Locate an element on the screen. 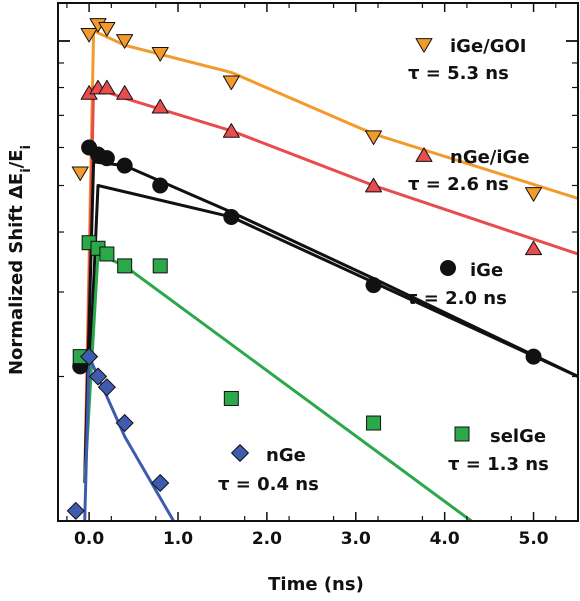 This screenshot has width=580, height=601. x-tick-label: 5.0 is located at coordinates (533, 539).